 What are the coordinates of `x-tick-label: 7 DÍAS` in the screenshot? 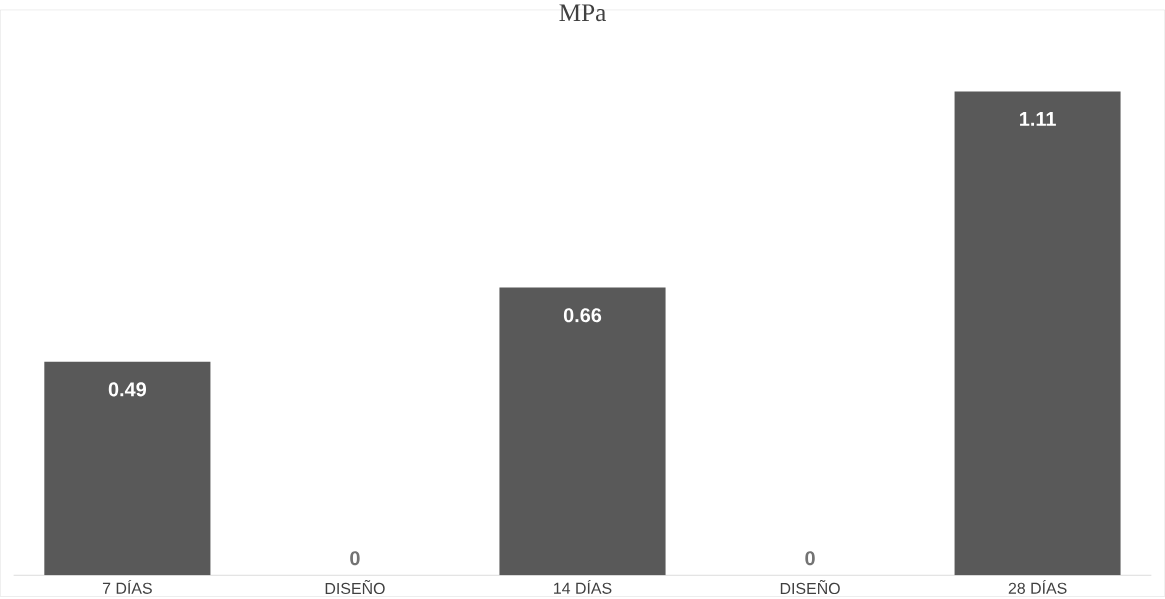 It's located at (127, 587).